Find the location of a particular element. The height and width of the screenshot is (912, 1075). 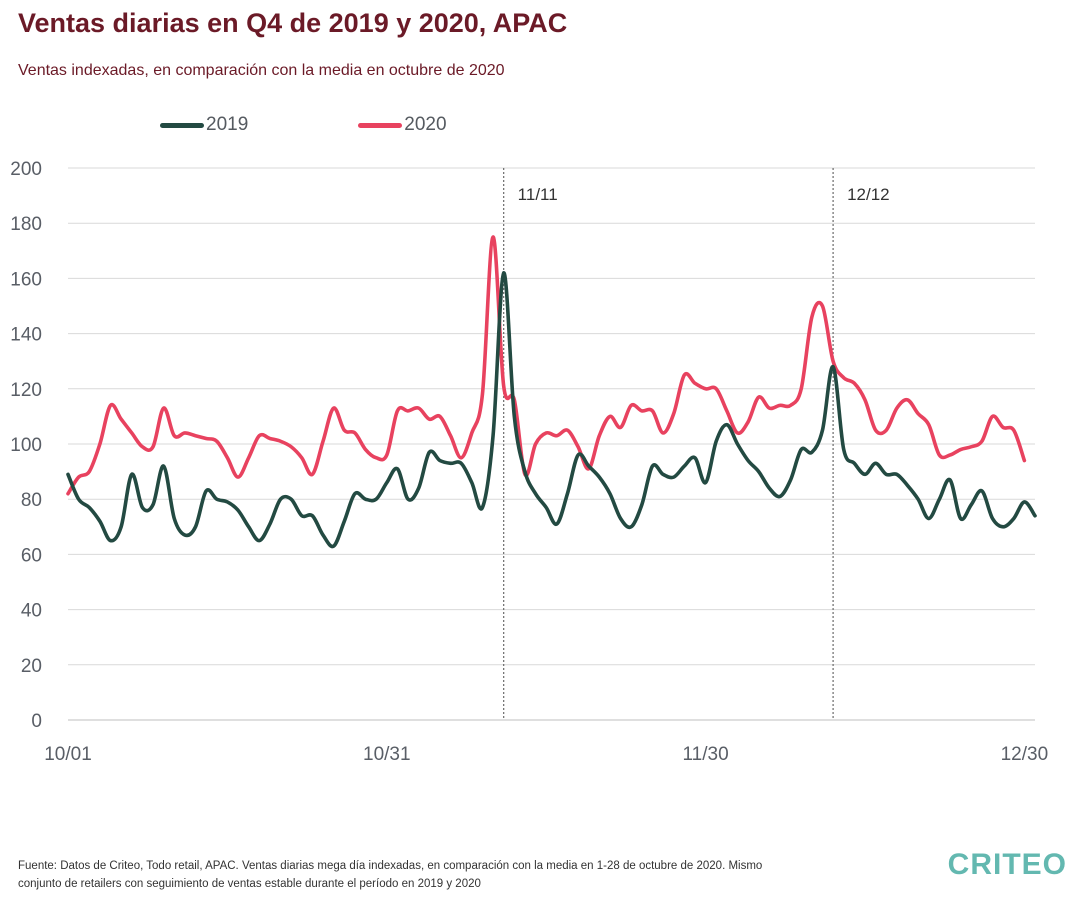

y-tick-label: 60 is located at coordinates (31, 555).